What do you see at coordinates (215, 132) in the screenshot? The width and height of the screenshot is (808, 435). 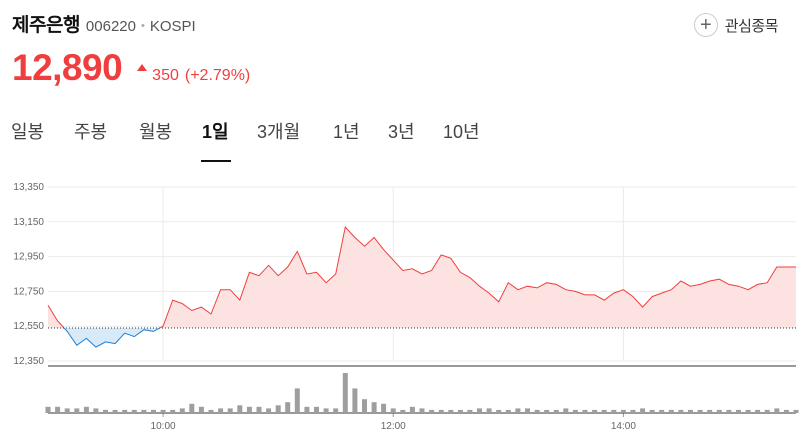 I see `tab-1day: 1일` at bounding box center [215, 132].